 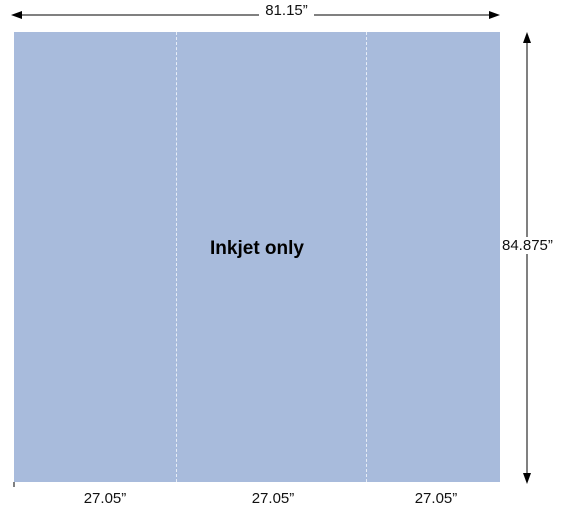 I want to click on total-height-label: 84.875”, so click(x=527, y=245).